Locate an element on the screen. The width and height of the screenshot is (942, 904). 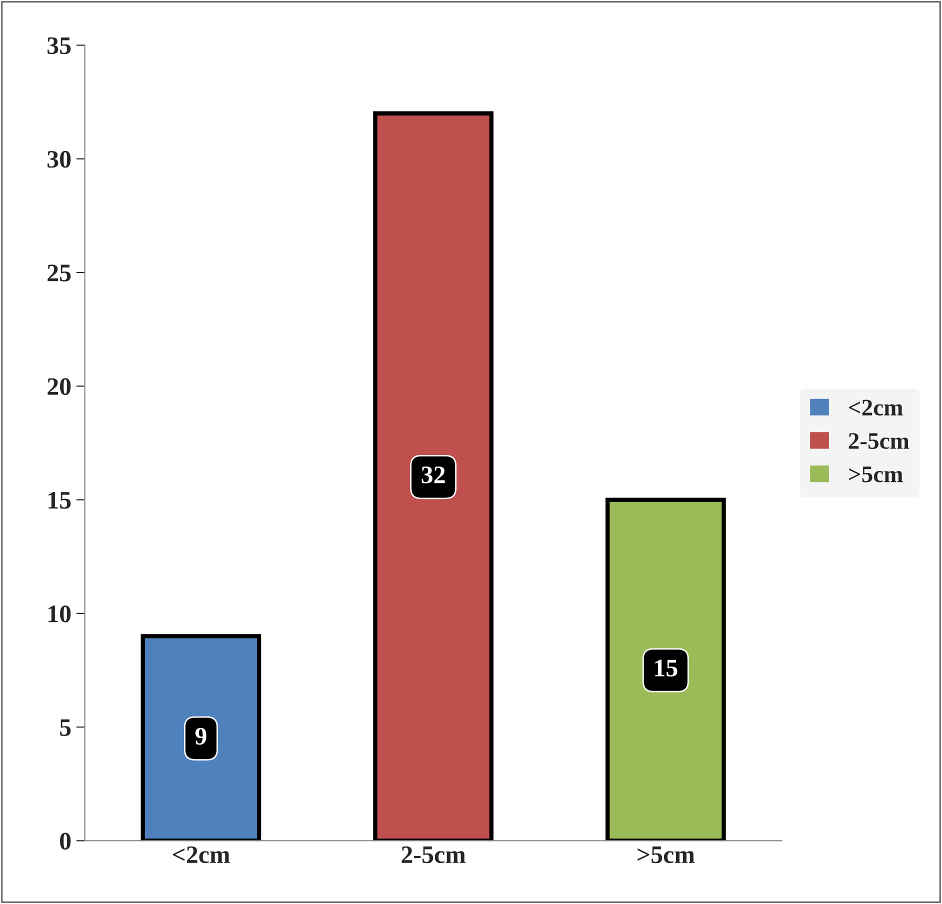
y-tick-label: 25 is located at coordinates (59, 273).